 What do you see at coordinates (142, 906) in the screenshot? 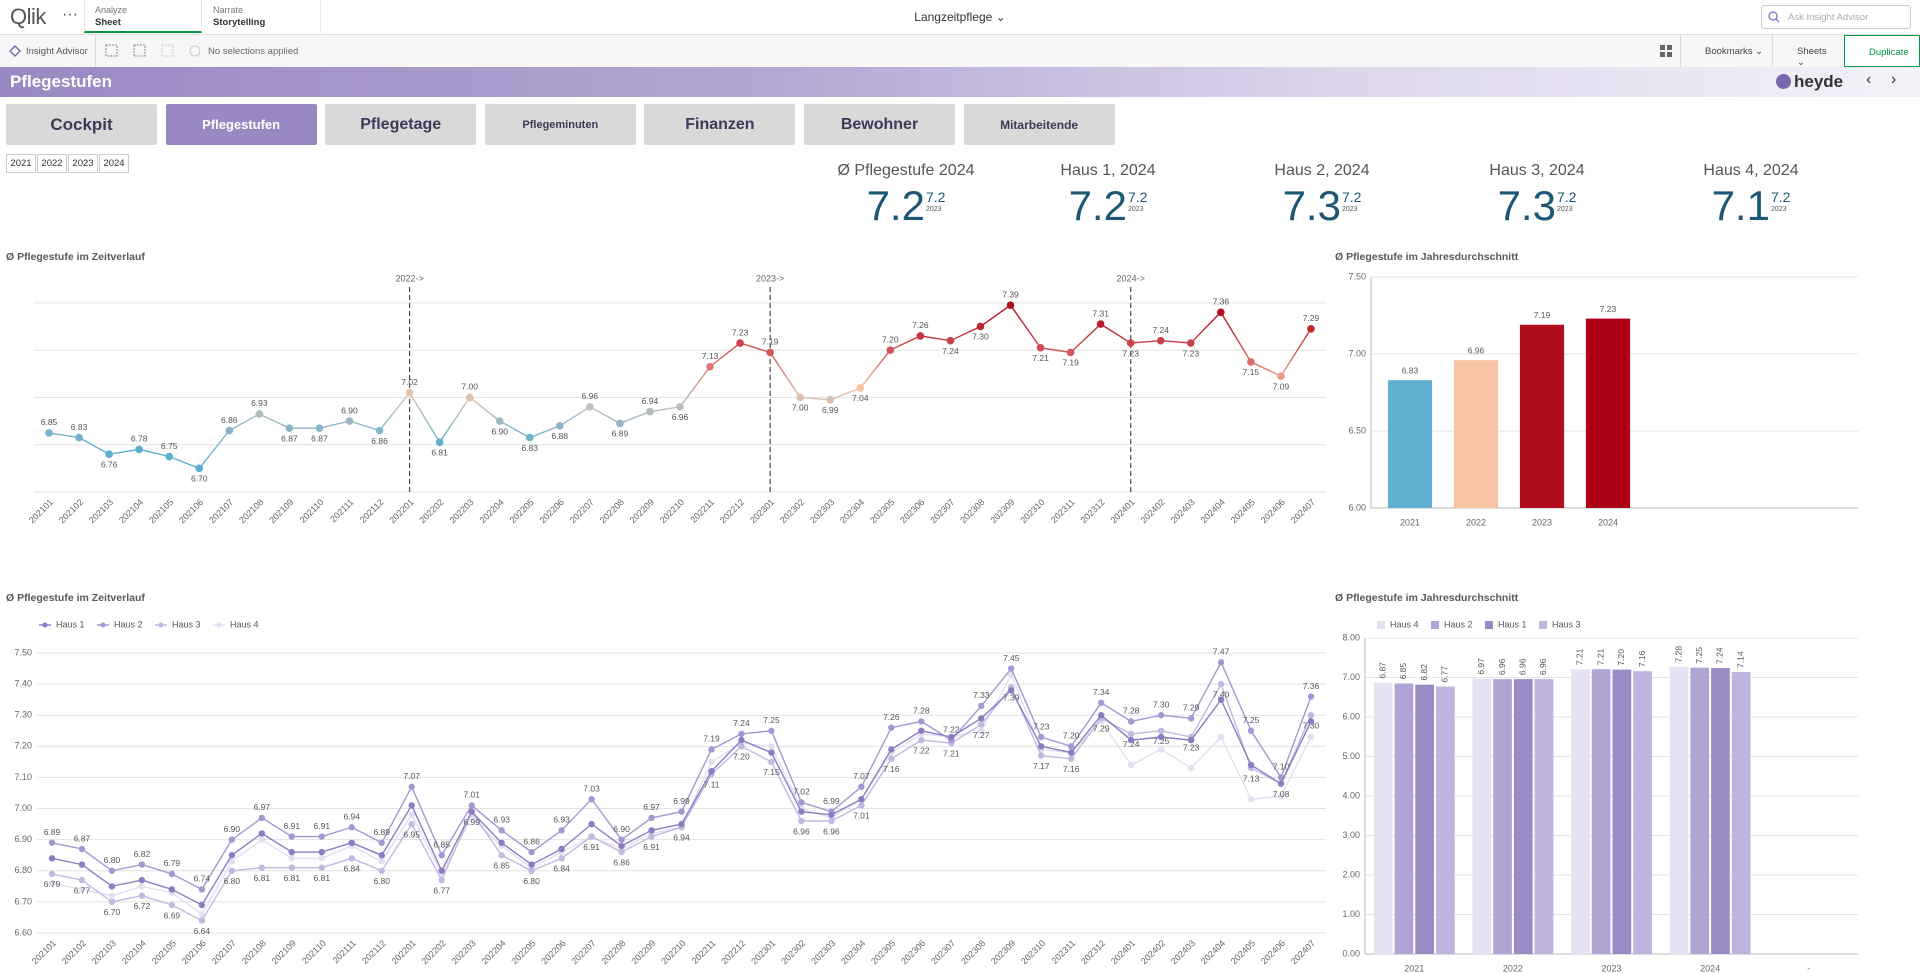
I see `data-label: 6.72` at bounding box center [142, 906].